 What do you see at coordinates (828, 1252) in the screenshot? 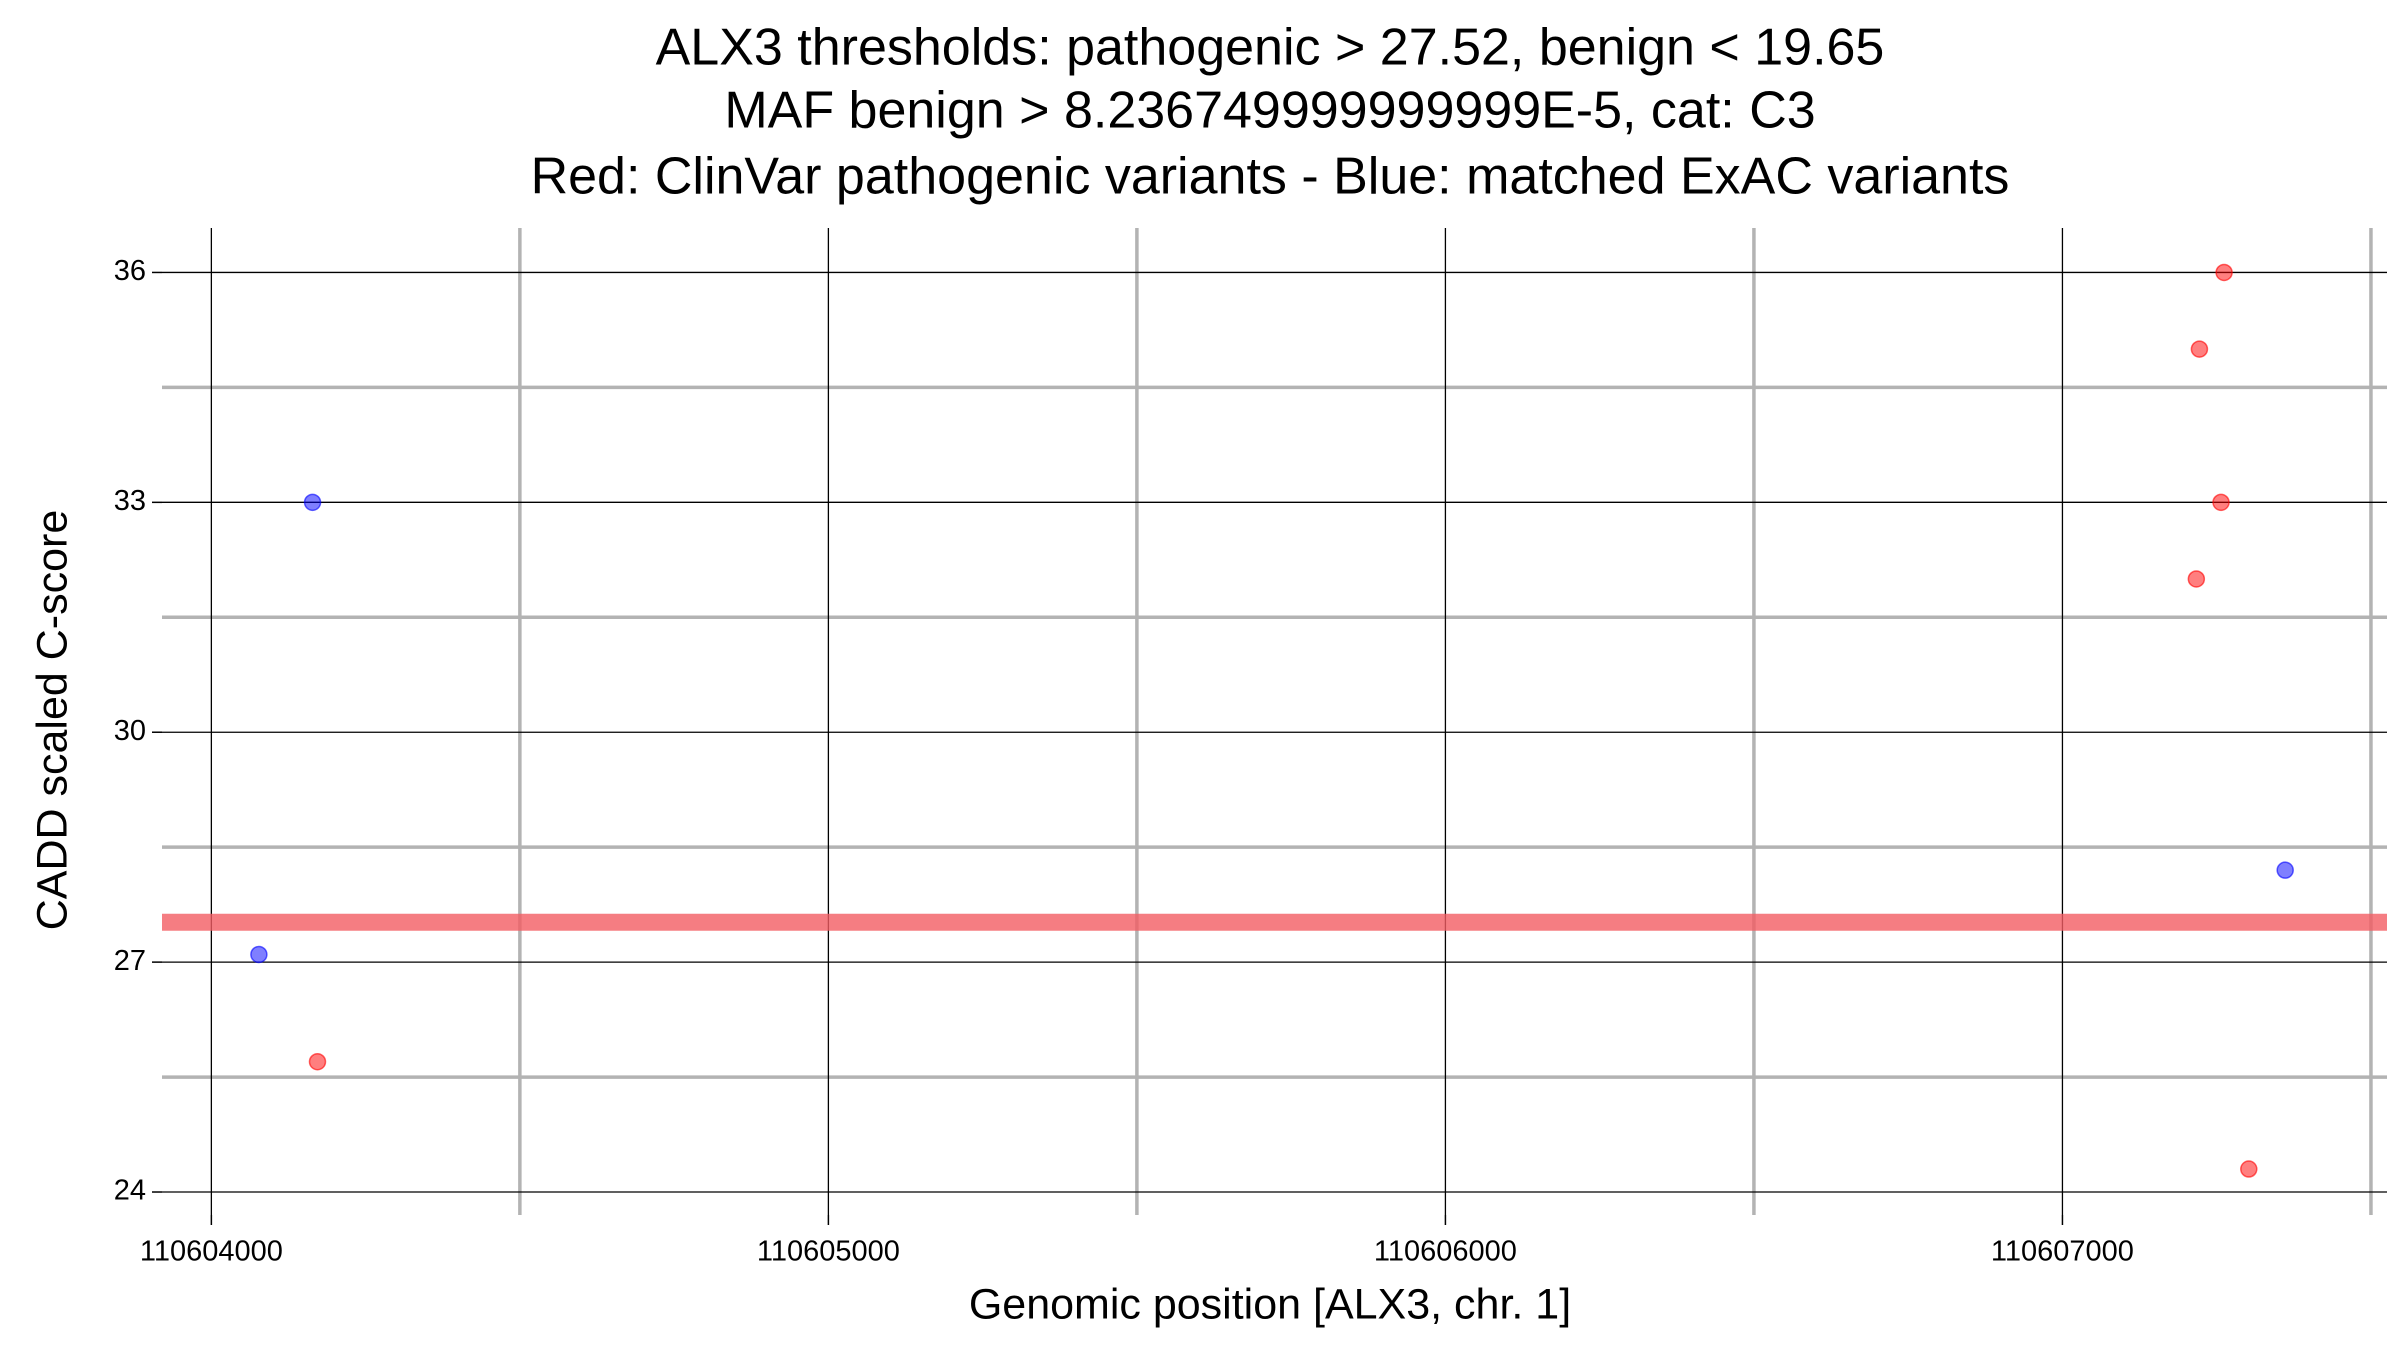
I see `x-tick-label: 110605000` at bounding box center [828, 1252].